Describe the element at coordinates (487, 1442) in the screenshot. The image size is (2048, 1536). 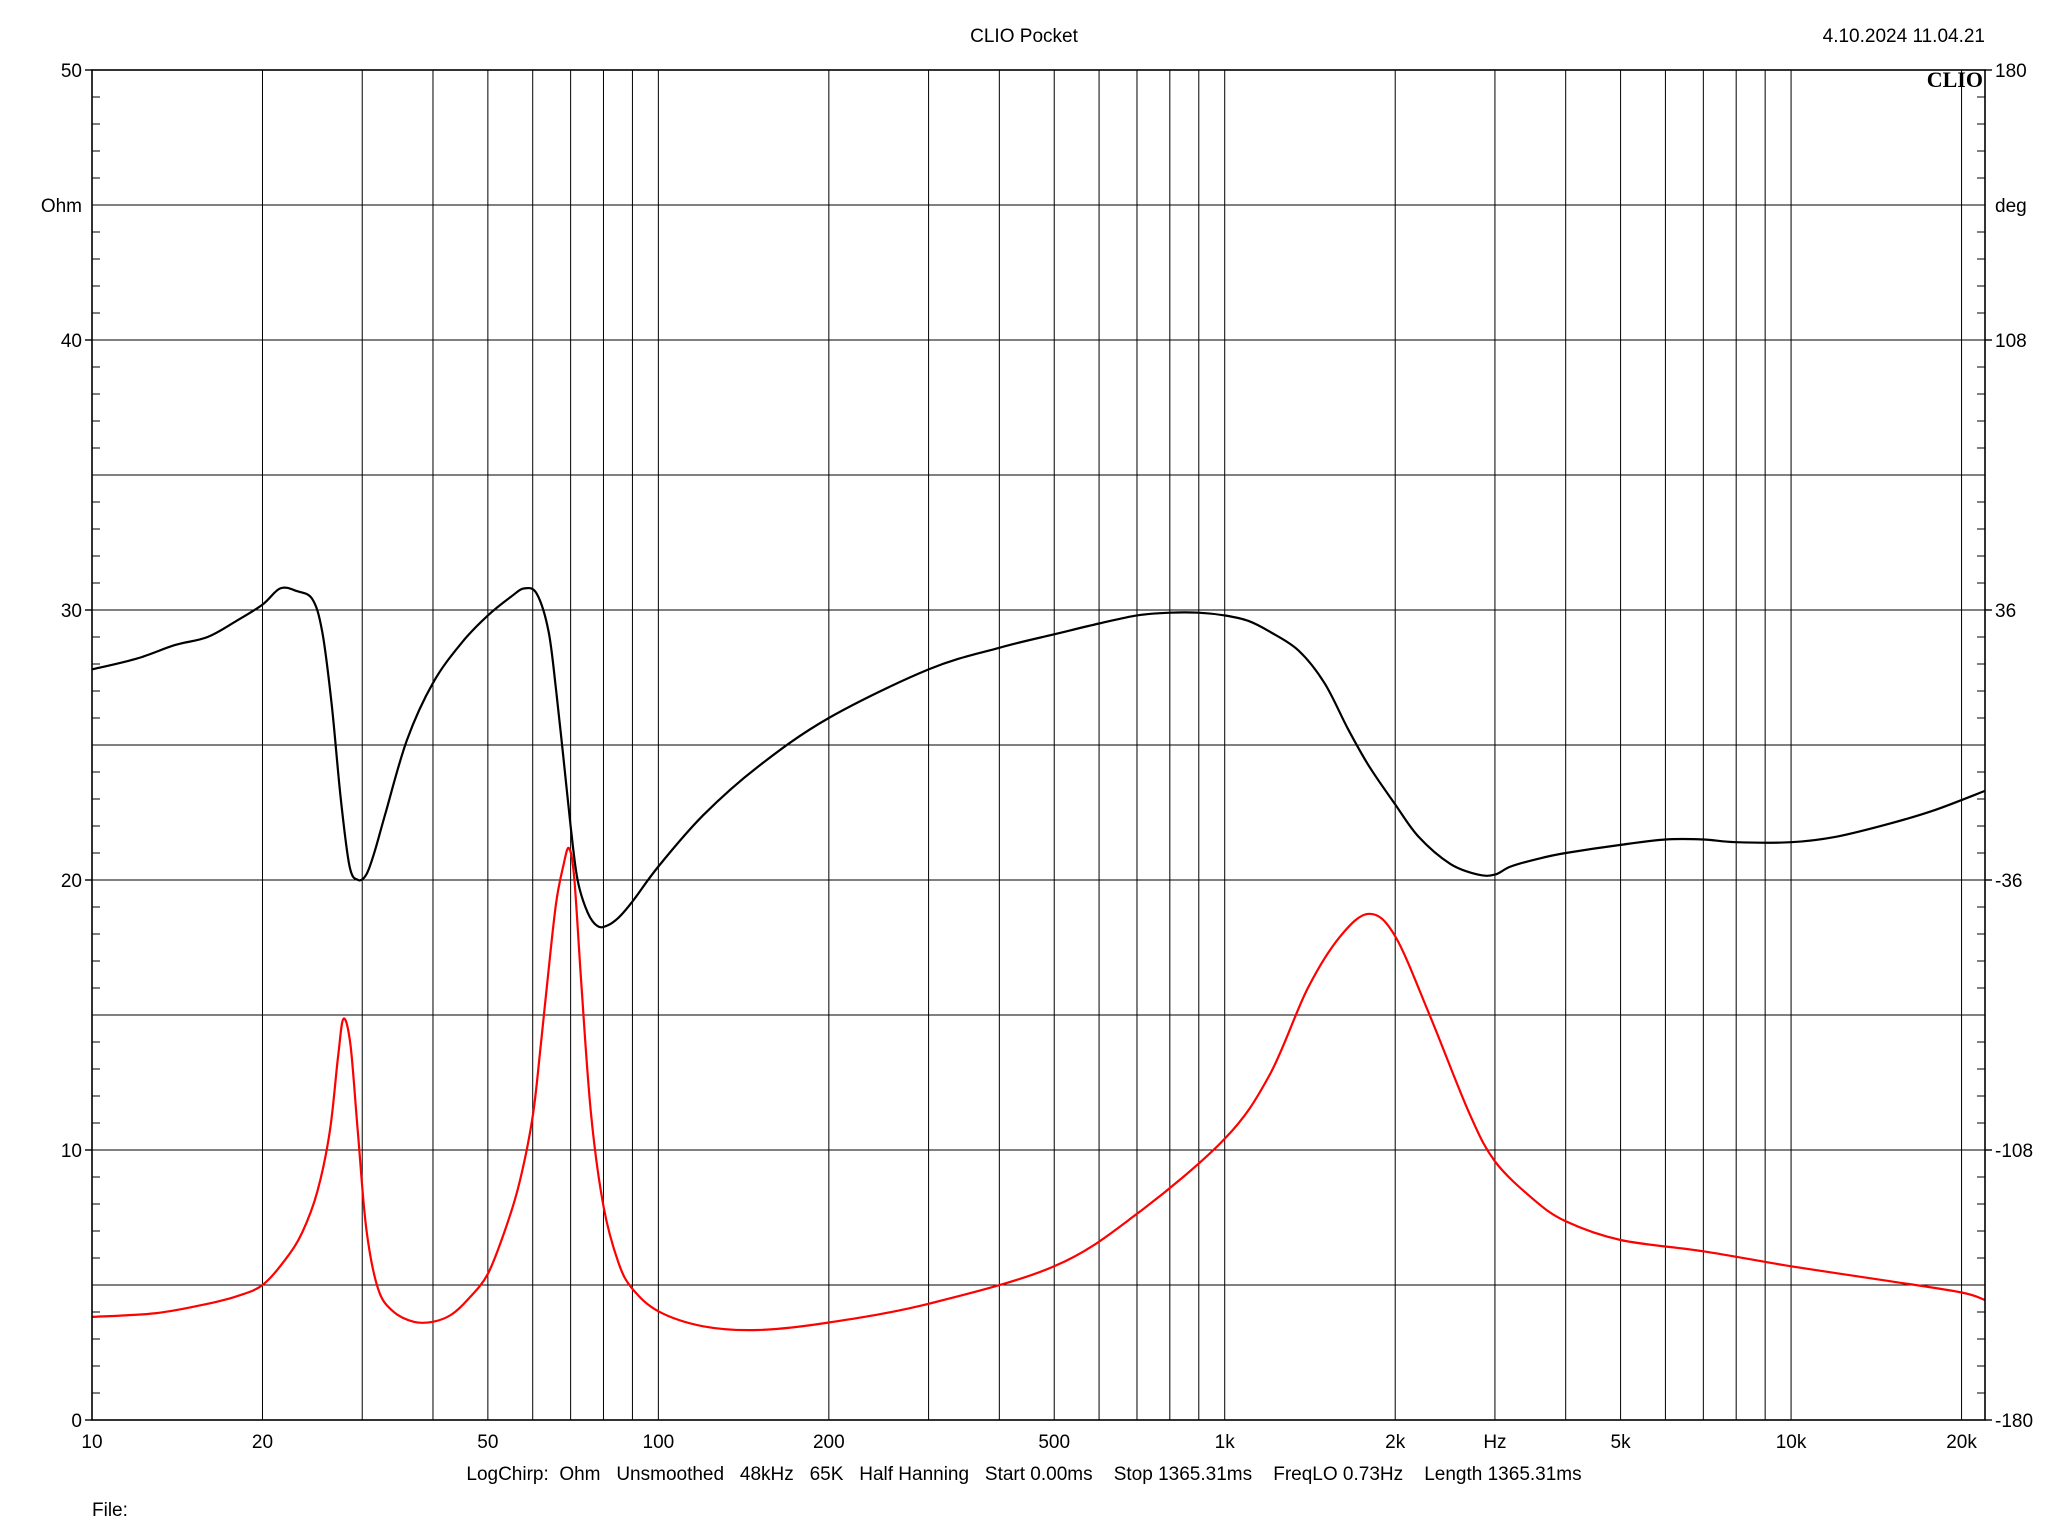
I see `x-tick-label: 50` at that location.